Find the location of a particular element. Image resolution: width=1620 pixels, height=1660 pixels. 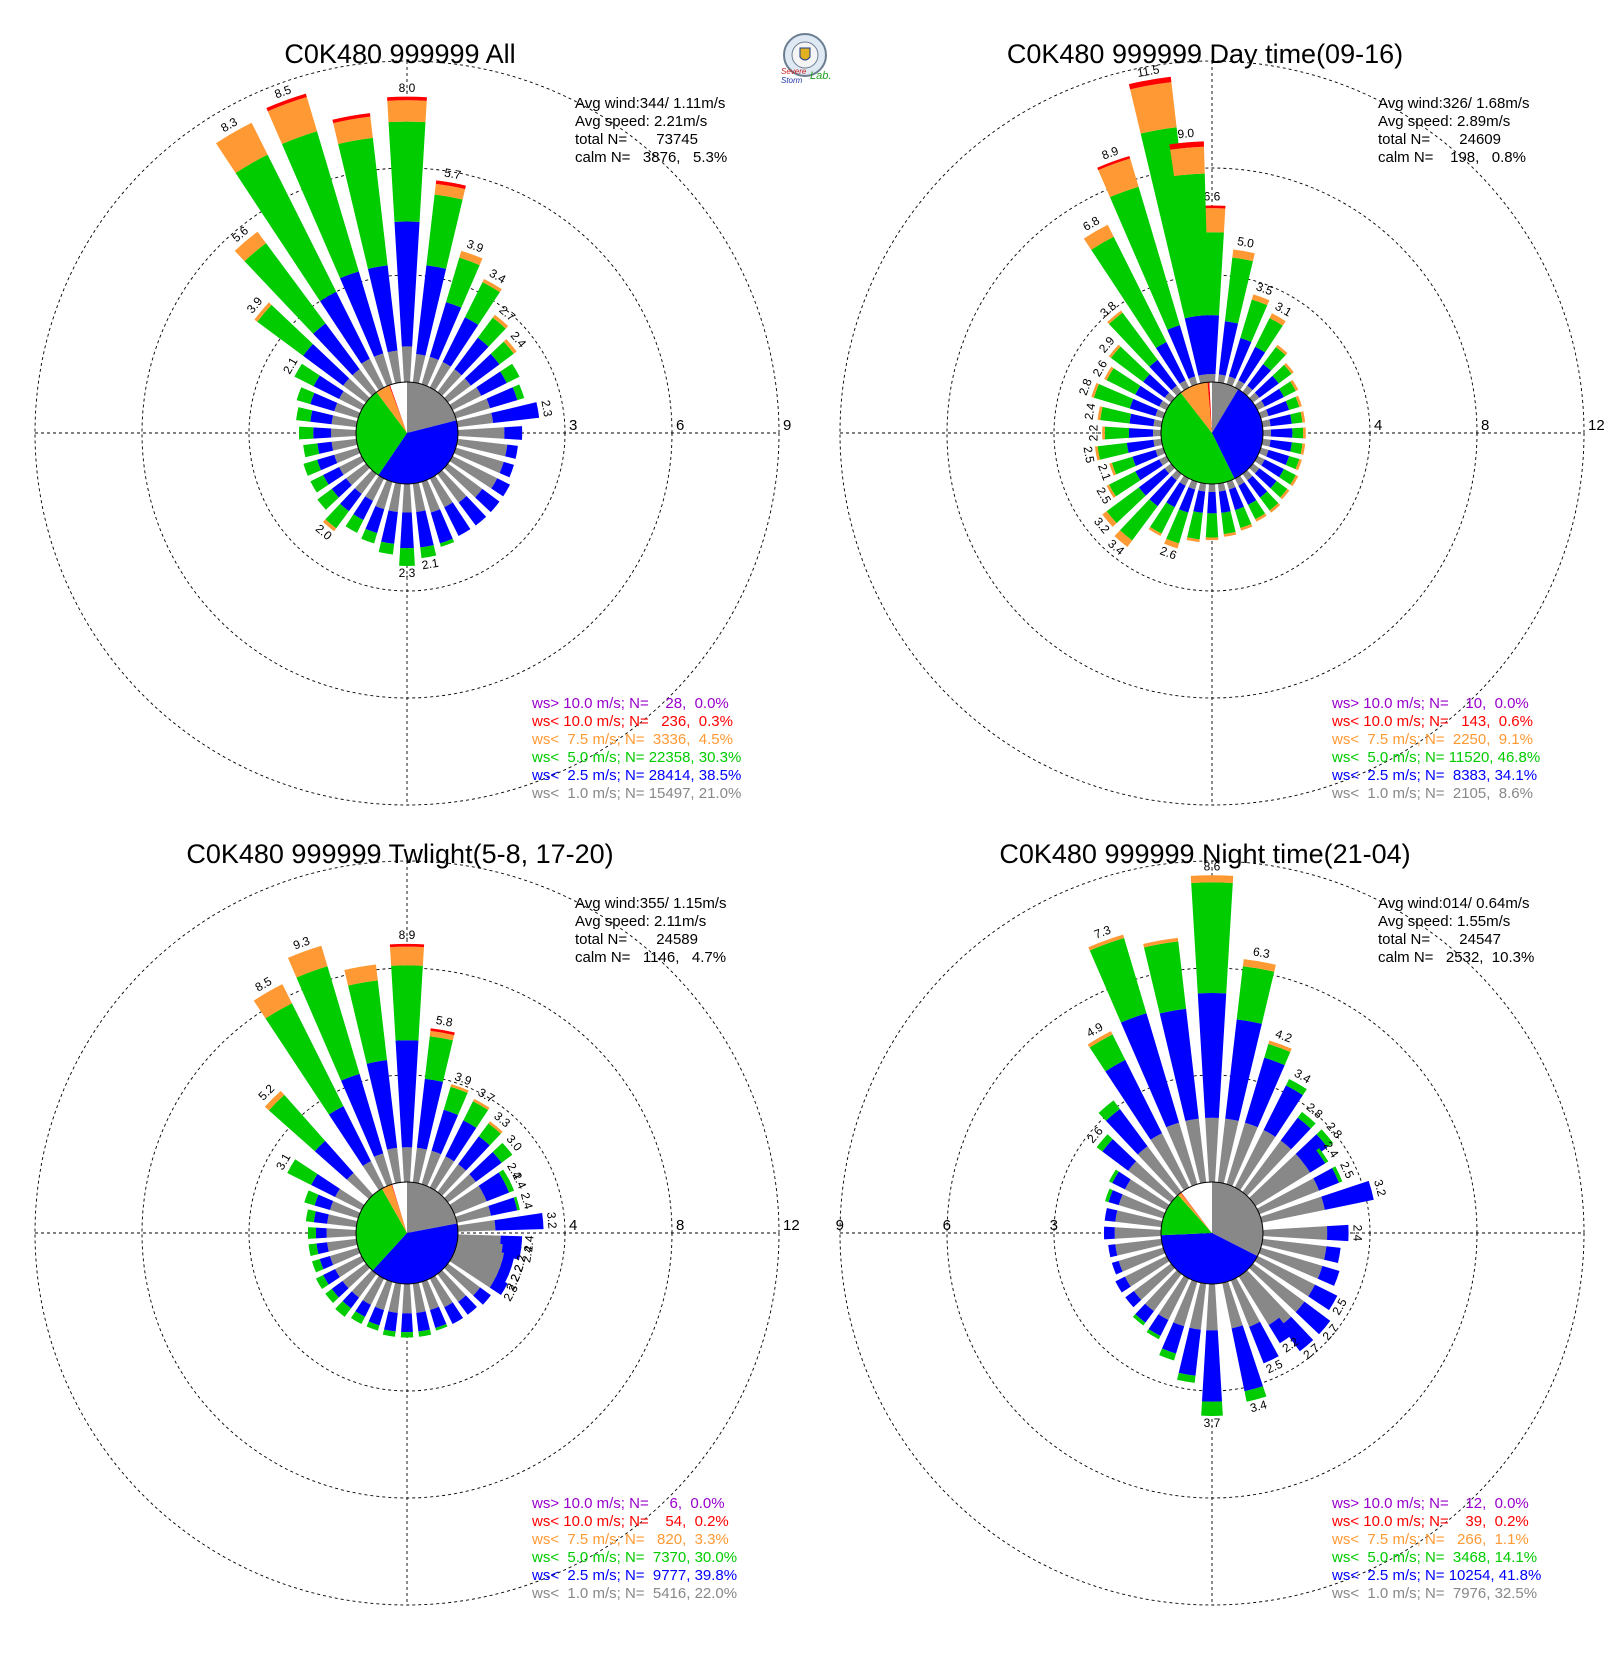

bar-value-label: 2.5 is located at coordinates (1347, 1170).